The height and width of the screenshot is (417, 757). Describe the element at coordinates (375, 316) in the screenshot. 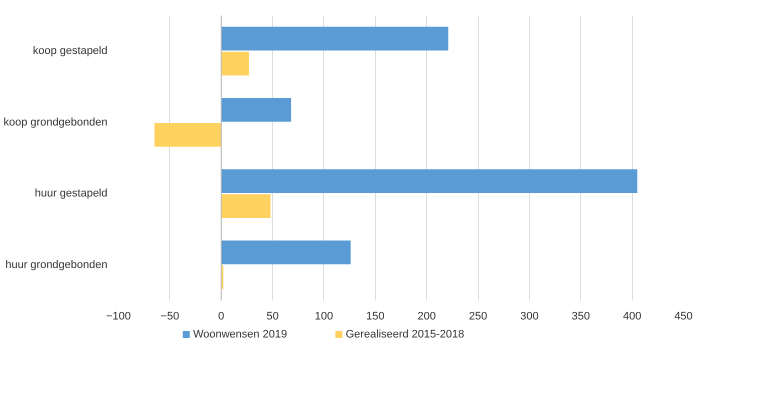

I see `x-tick-label: 150` at that location.